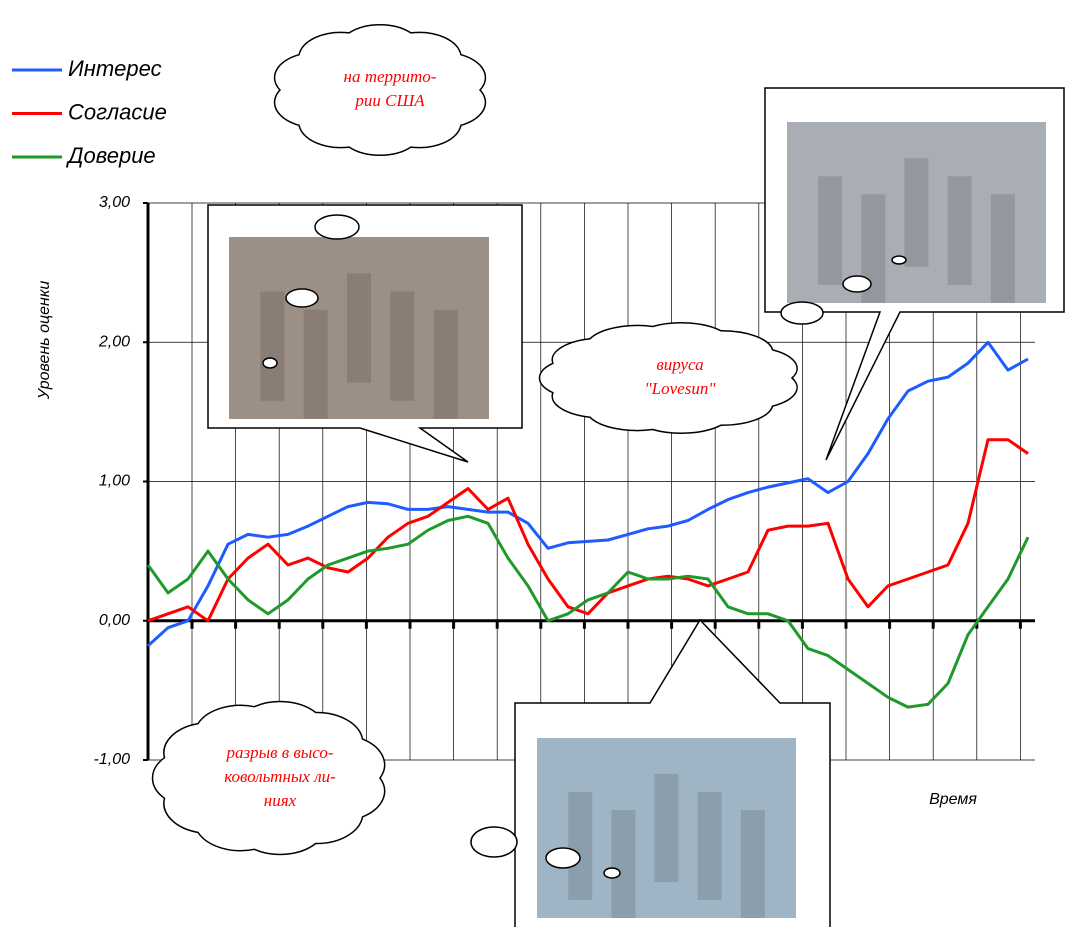 The height and width of the screenshot is (927, 1068). Describe the element at coordinates (280, 776) in the screenshot. I see `annotation: ковольтных ли-` at that location.